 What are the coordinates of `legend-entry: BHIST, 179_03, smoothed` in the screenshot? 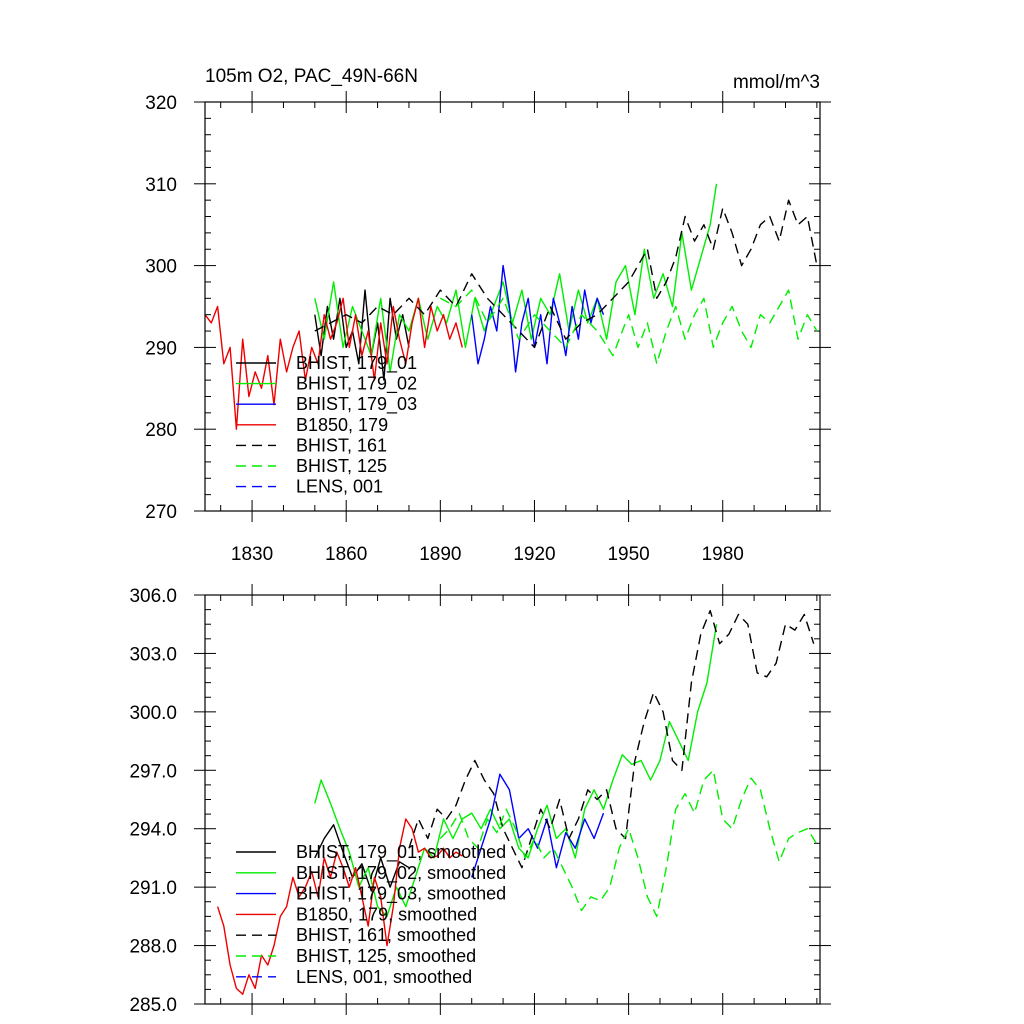 It's located at (401, 894).